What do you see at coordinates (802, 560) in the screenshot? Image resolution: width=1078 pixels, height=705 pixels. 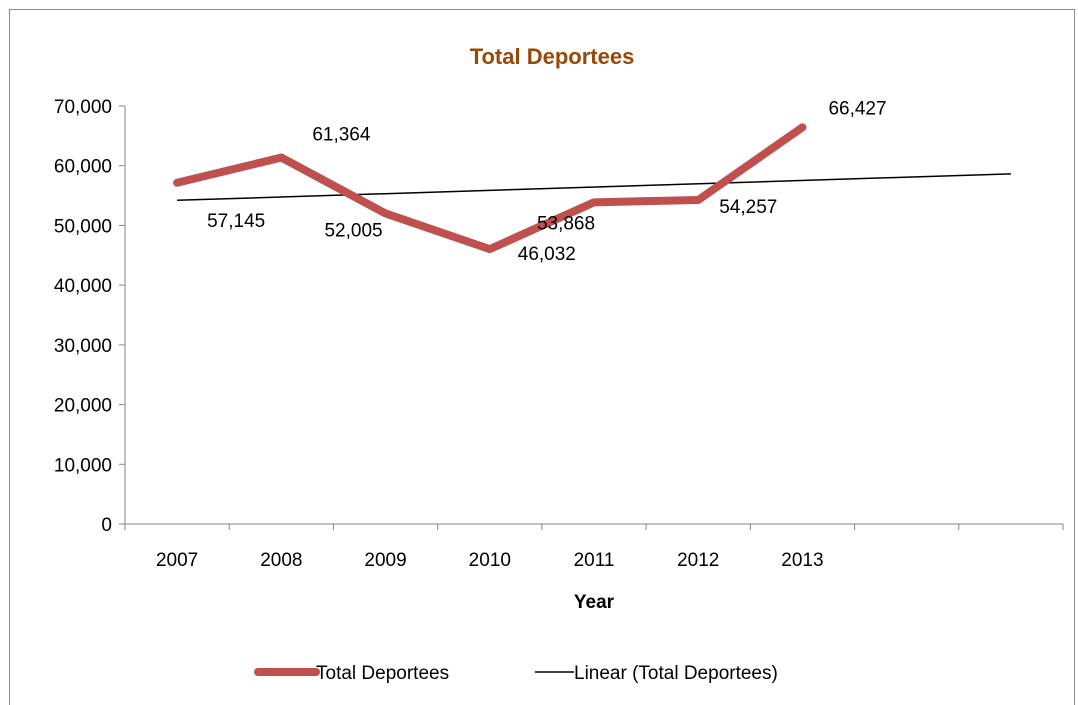 I see `x-tick-label: 2013` at bounding box center [802, 560].